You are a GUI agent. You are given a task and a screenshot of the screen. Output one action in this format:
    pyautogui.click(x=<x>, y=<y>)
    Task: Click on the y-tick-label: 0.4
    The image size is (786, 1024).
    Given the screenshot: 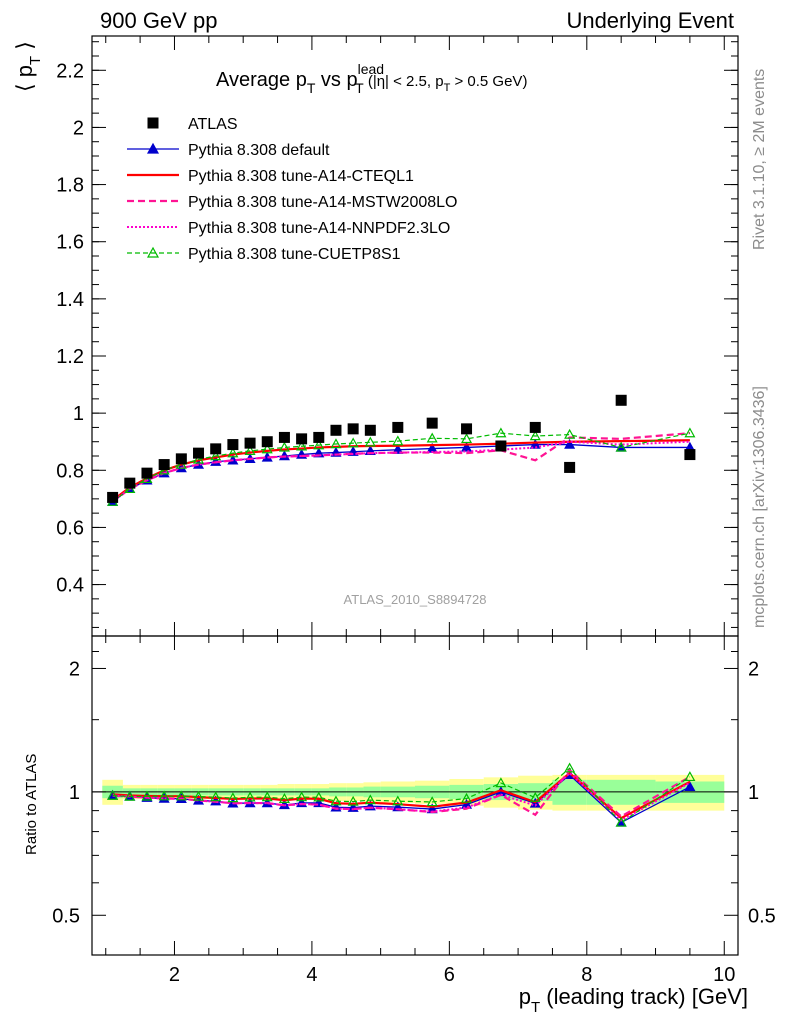 What is the action you would take?
    pyautogui.click(x=70, y=586)
    